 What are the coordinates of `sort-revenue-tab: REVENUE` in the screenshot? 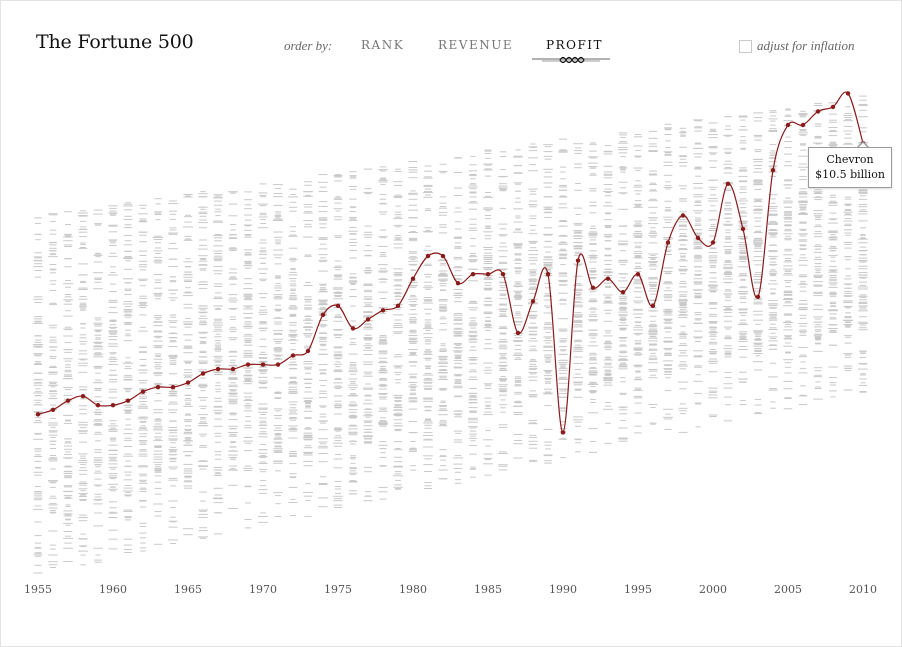 It's located at (476, 45).